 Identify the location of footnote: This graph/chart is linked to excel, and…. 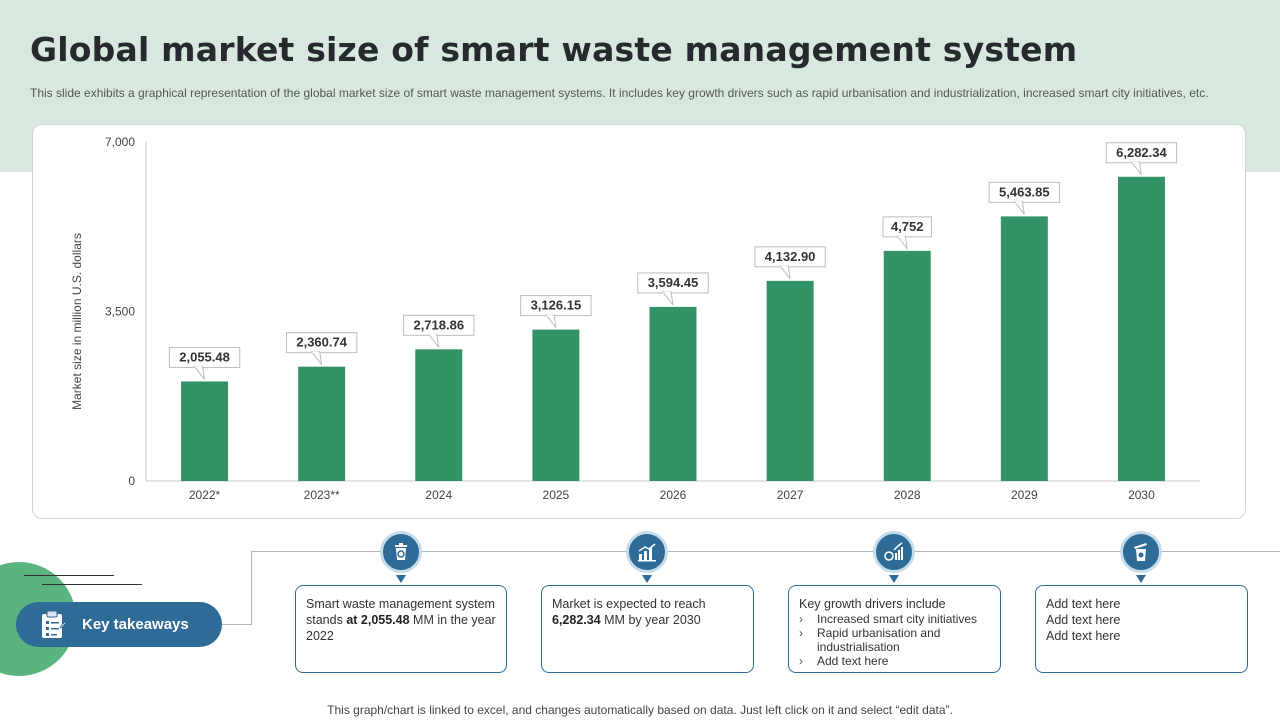
(640, 710).